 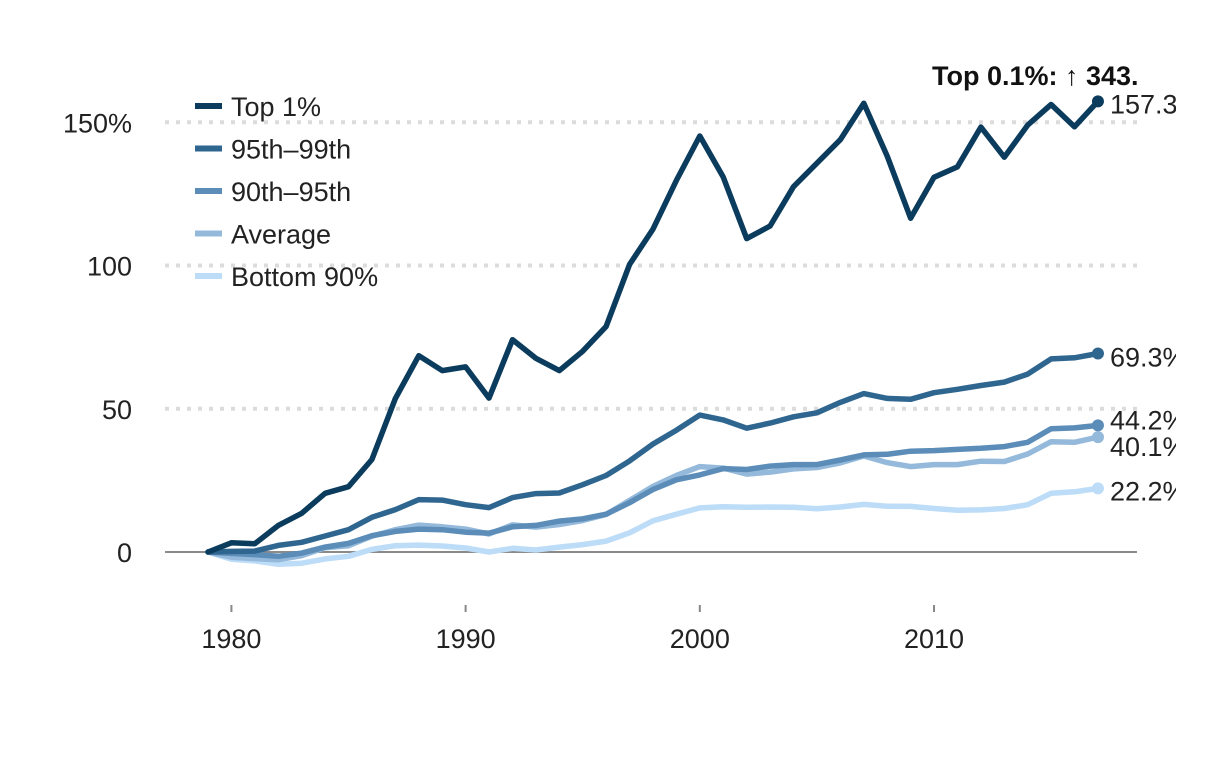 What do you see at coordinates (1148, 420) in the screenshot?
I see `series-end-label: 44.2%` at bounding box center [1148, 420].